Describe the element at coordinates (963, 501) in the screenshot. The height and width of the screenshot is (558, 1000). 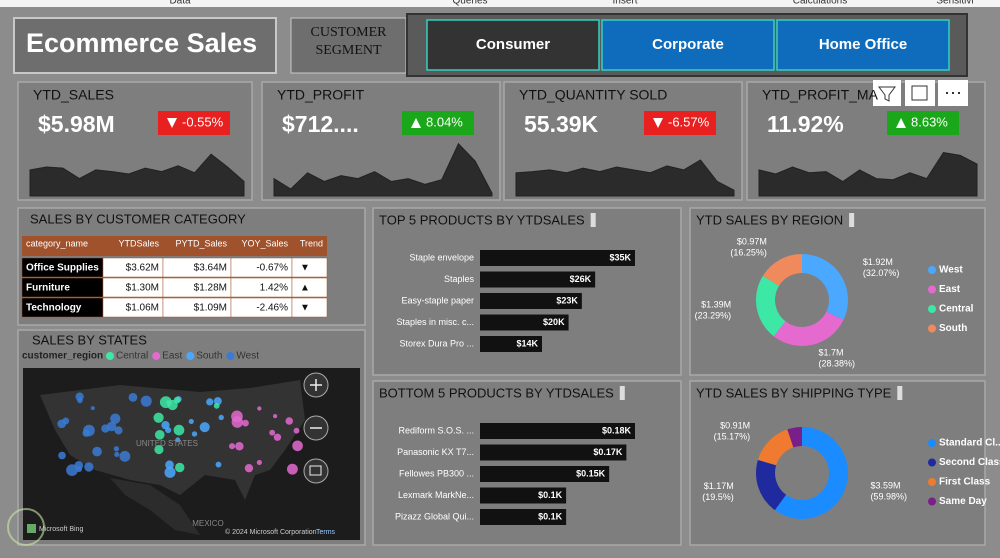
I see `legend-label: Same Day` at that location.